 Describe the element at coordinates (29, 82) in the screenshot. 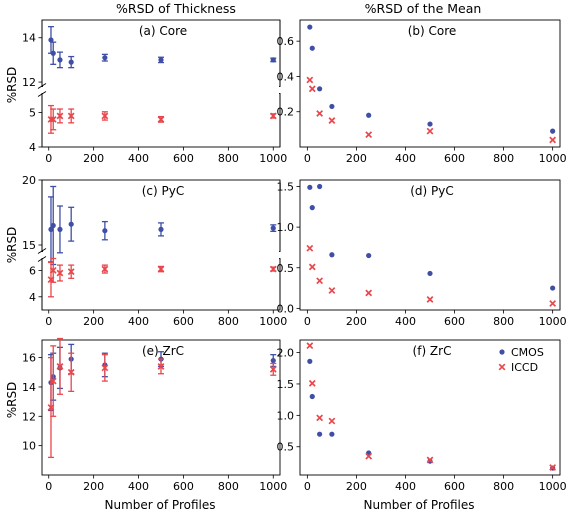

I see `y-tick-label: 12` at that location.